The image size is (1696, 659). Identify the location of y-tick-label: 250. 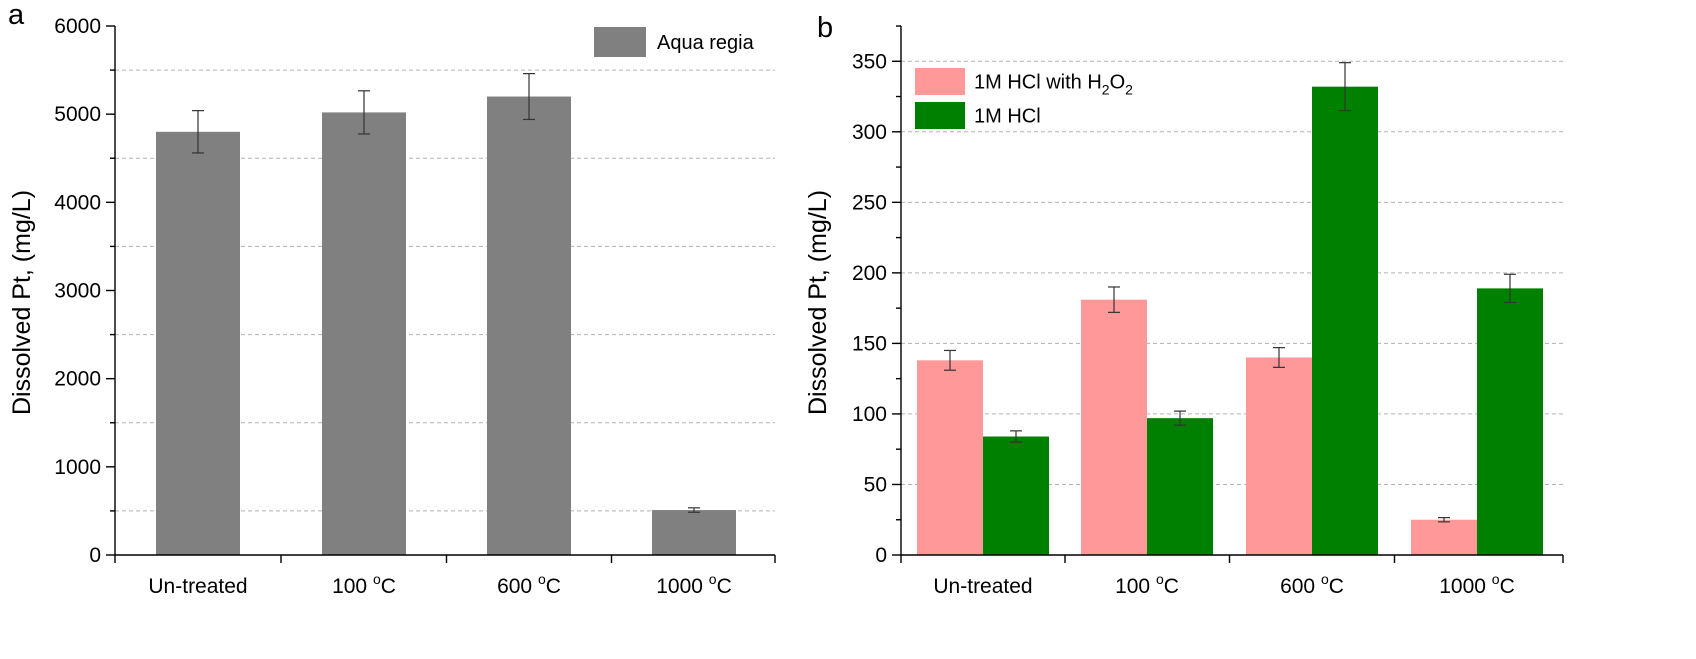
(869, 202).